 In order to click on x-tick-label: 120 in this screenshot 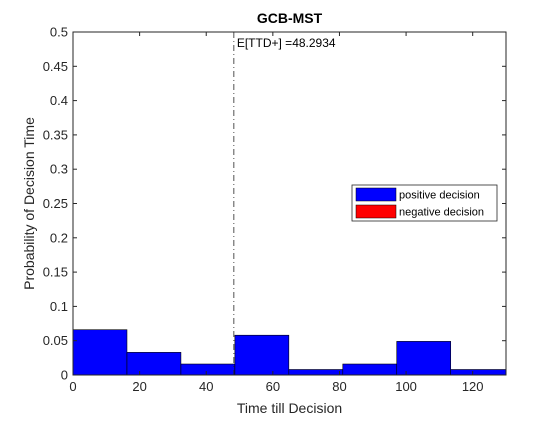, I will do `click(473, 386)`.